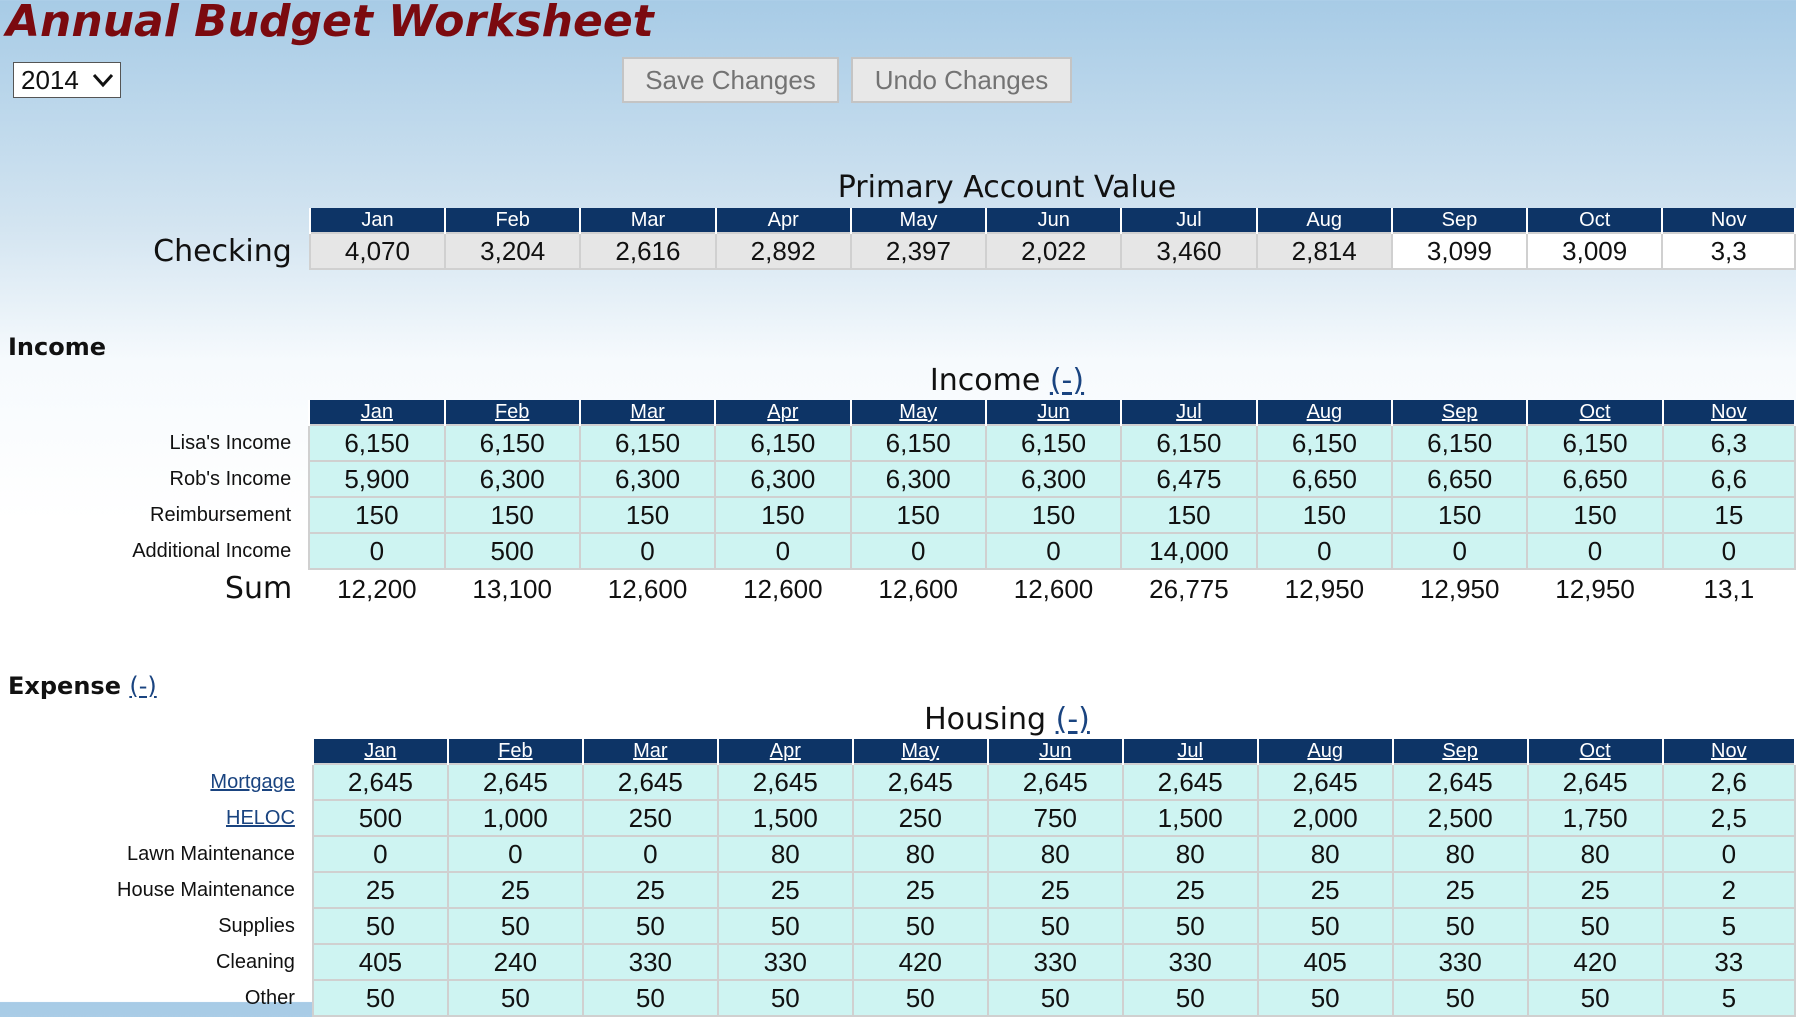 This screenshot has width=1796, height=1017. Describe the element at coordinates (515, 962) in the screenshot. I see `budget-cell: 240` at that location.